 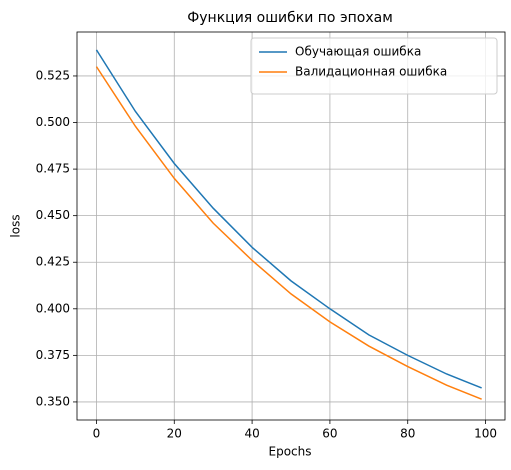 What do you see at coordinates (290, 452) in the screenshot?
I see `x-axis-label: Epochs` at bounding box center [290, 452].